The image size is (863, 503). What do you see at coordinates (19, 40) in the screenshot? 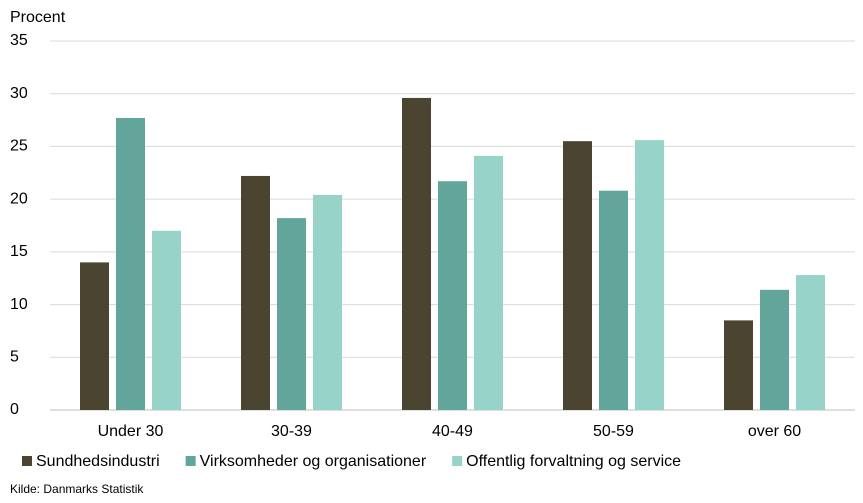
I see `y-tick-label: 35` at bounding box center [19, 40].